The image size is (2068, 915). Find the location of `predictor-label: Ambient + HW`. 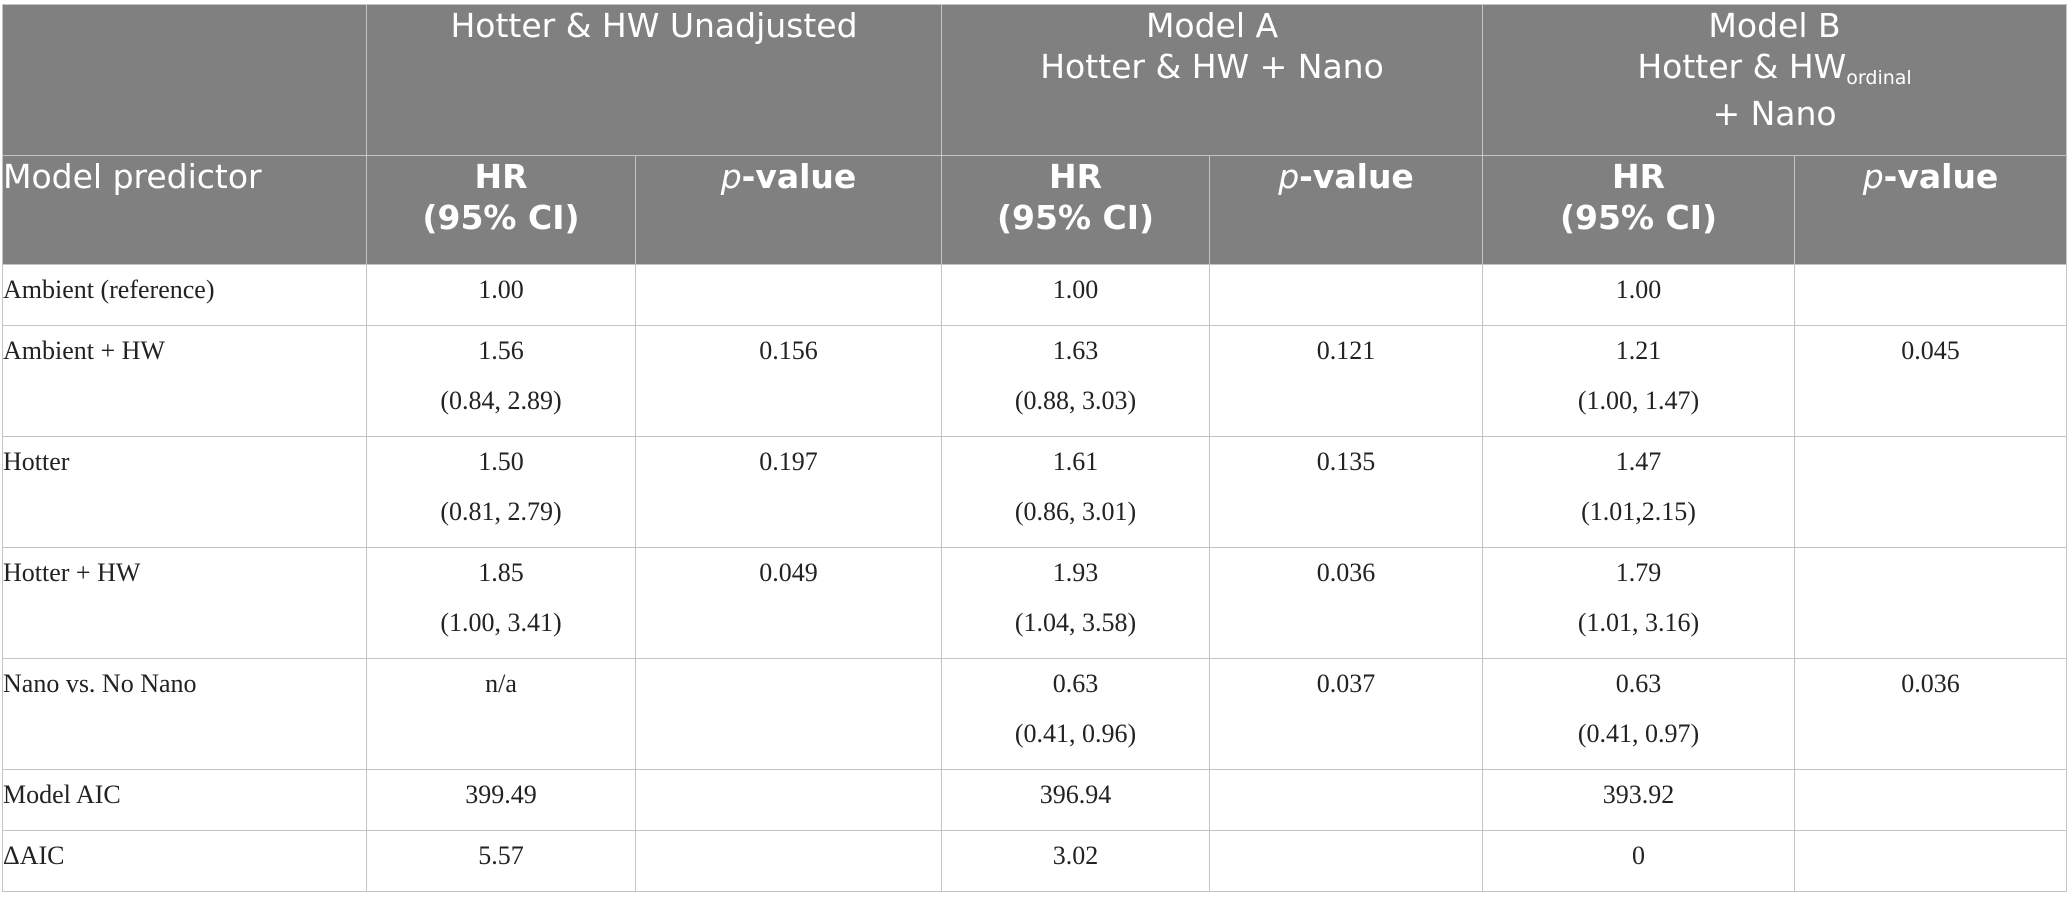

predictor-label: Ambient + HW is located at coordinates (184, 381).